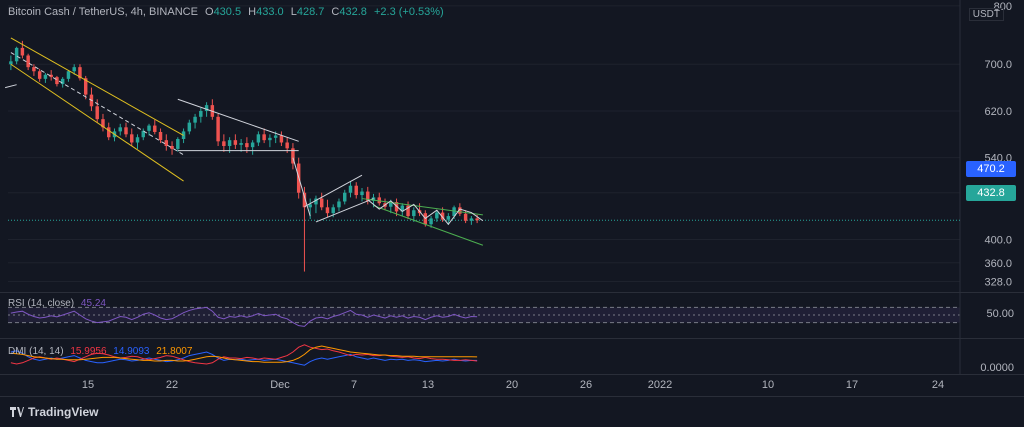 The height and width of the screenshot is (427, 1024). What do you see at coordinates (998, 65) in the screenshot?
I see `price-tick-label: 700.0` at bounding box center [998, 65].